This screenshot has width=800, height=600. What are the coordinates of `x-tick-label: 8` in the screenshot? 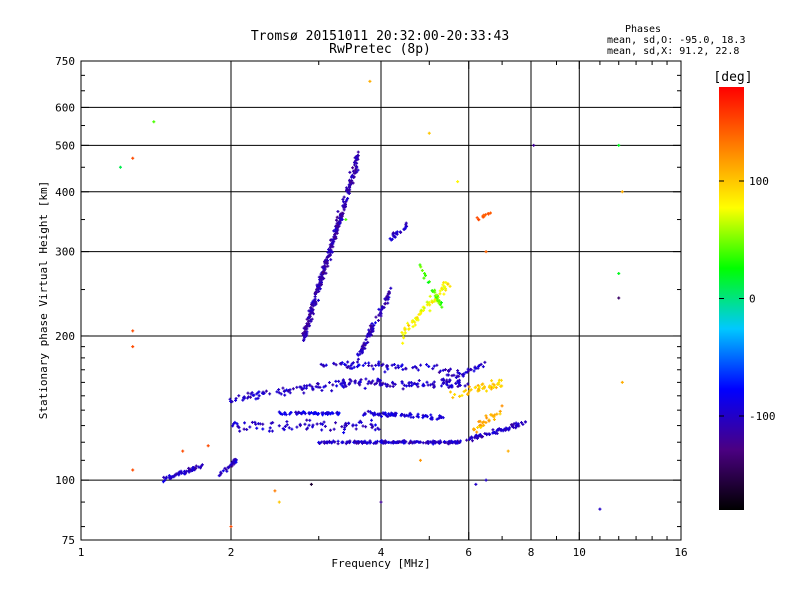 It's located at (531, 552).